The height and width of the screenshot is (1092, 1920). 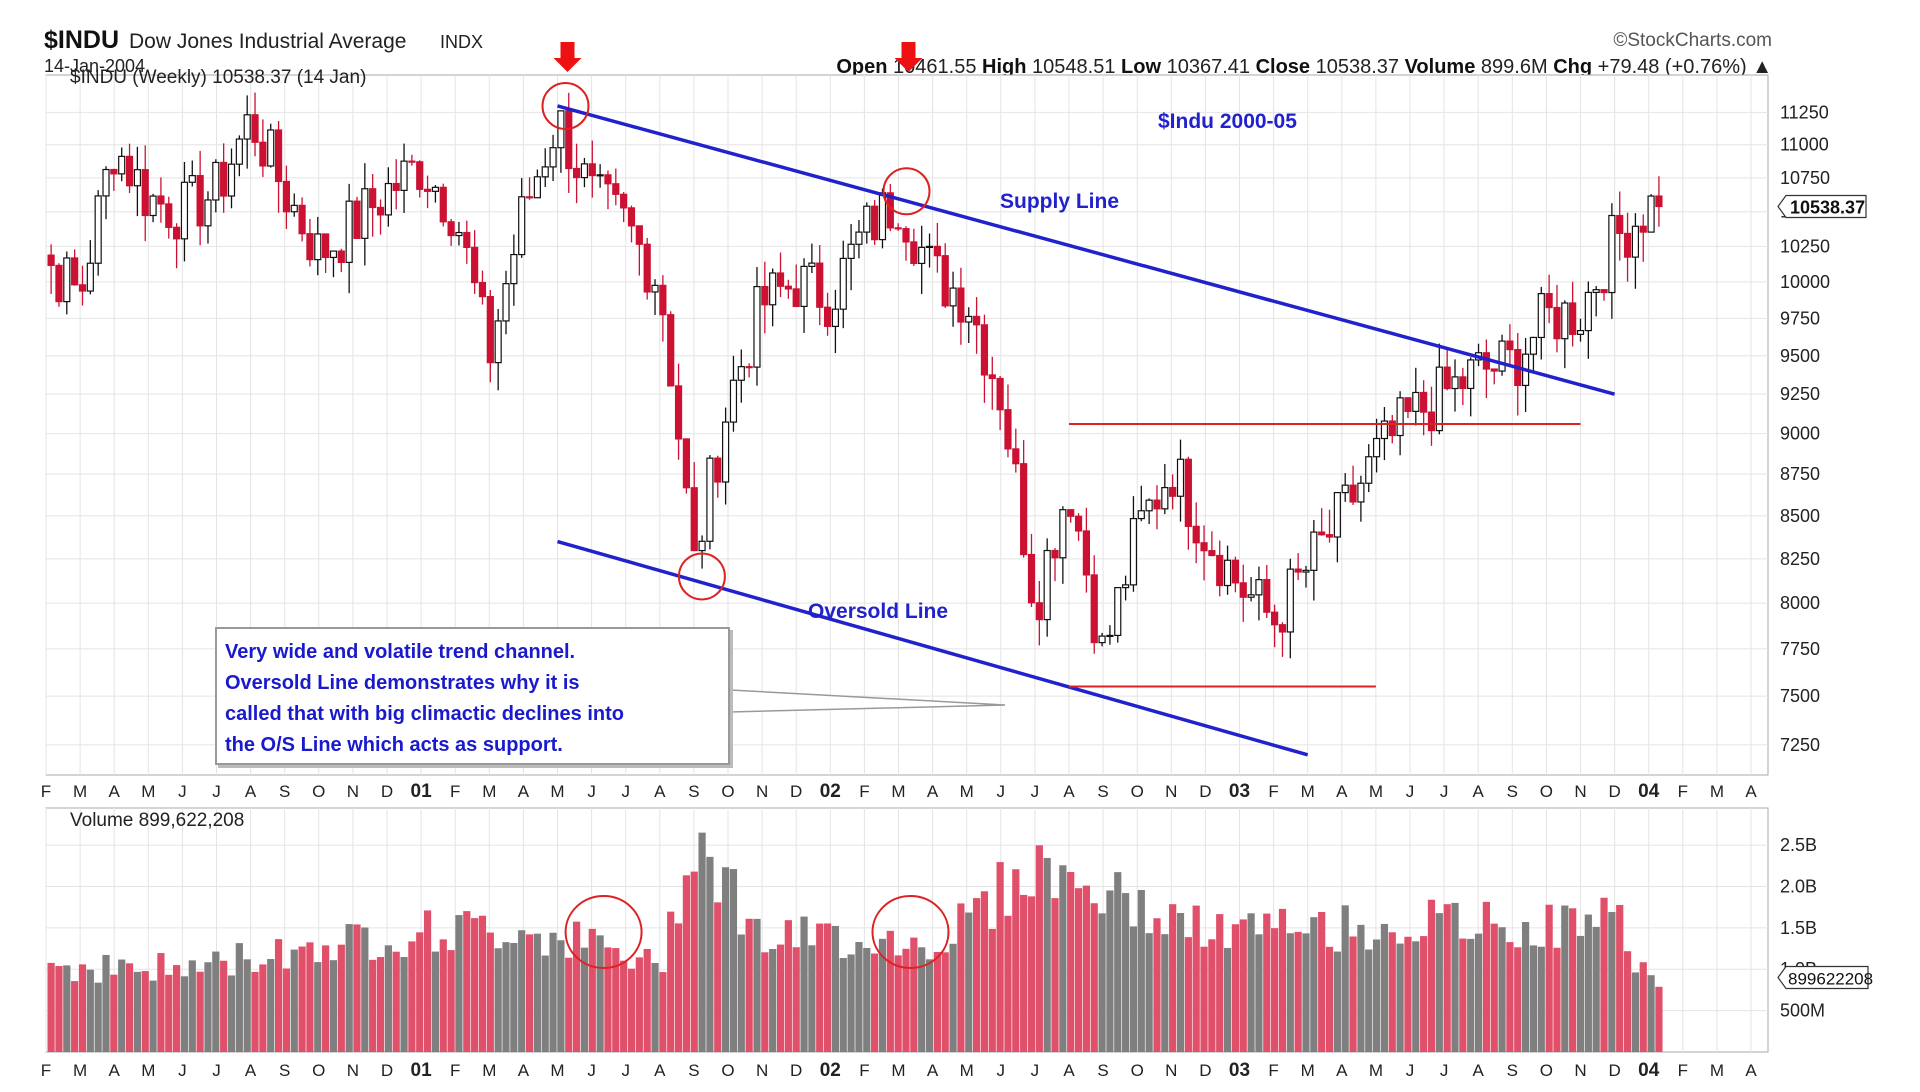 I want to click on x-tick-label: O, so click(x=318, y=791).